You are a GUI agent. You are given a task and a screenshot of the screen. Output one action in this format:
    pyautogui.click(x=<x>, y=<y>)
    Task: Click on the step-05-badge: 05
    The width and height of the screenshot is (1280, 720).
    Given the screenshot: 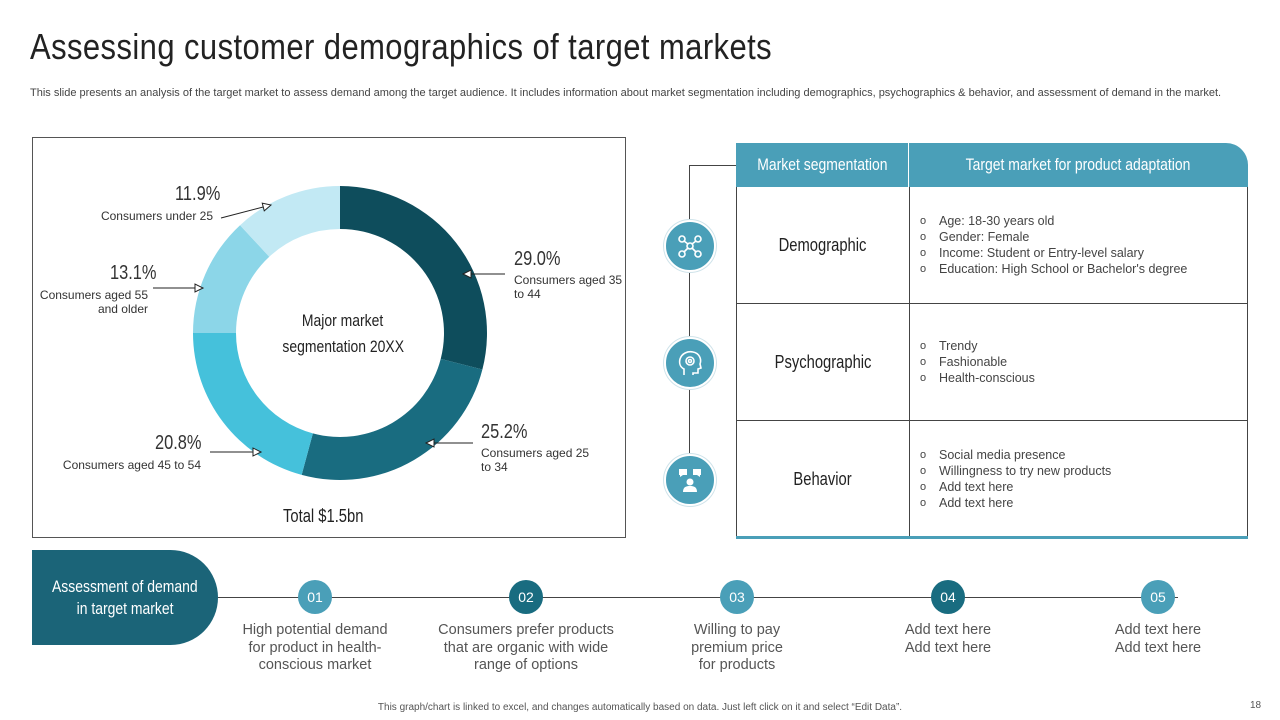 What is the action you would take?
    pyautogui.click(x=1158, y=597)
    